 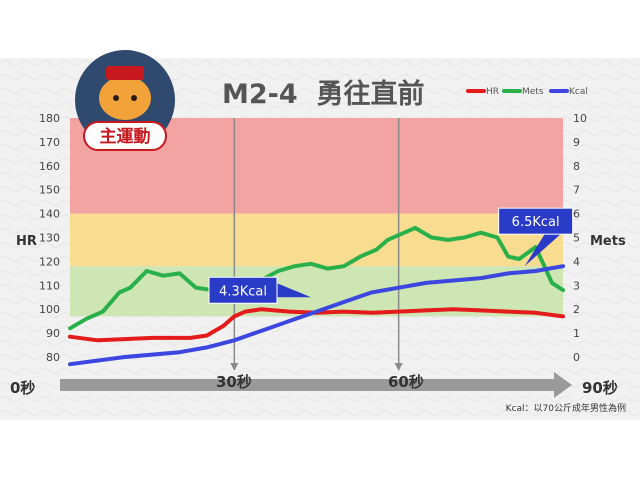 I want to click on y2-tick-label: 9, so click(x=576, y=142).